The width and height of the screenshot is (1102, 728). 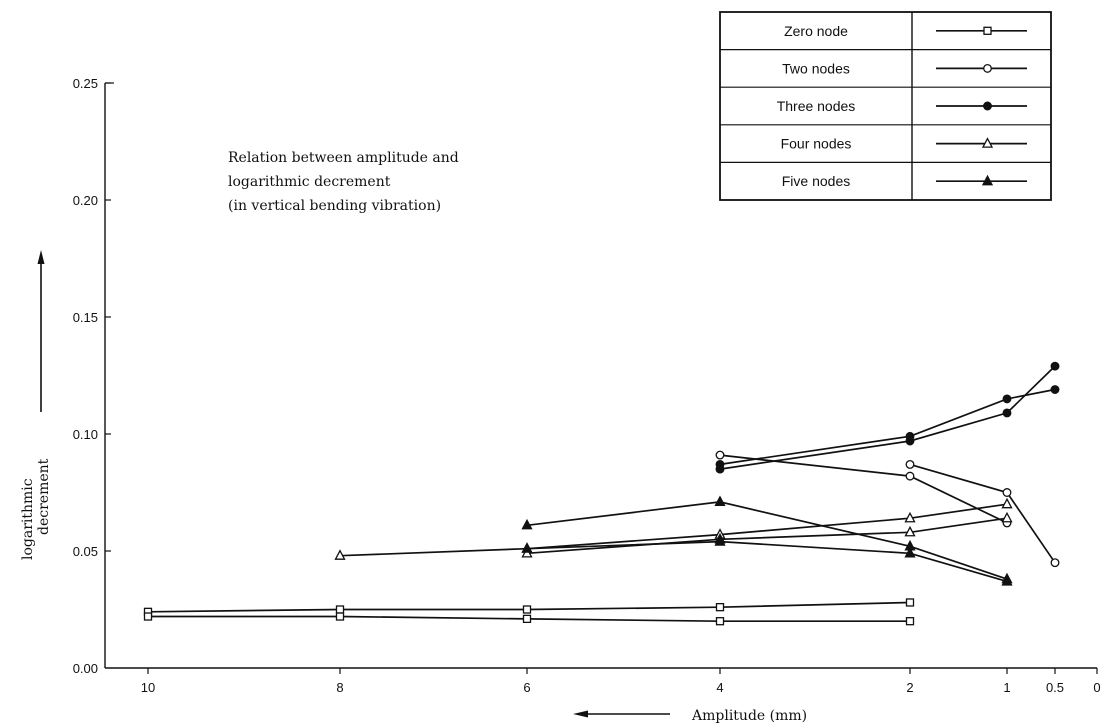 What do you see at coordinates (580, 714) in the screenshot?
I see `x-axis-arrow-head` at bounding box center [580, 714].